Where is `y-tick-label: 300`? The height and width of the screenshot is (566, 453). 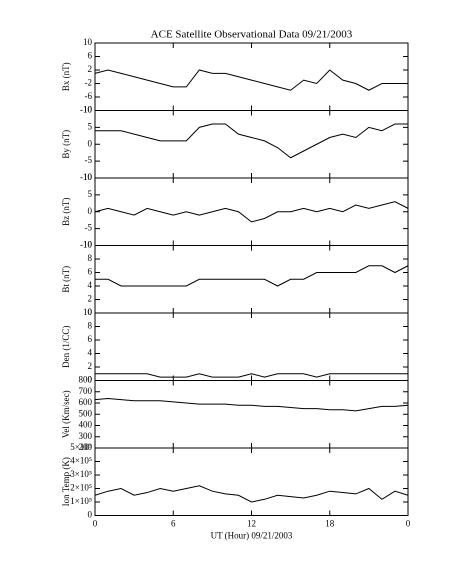 y-tick-label: 300 is located at coordinates (86, 436).